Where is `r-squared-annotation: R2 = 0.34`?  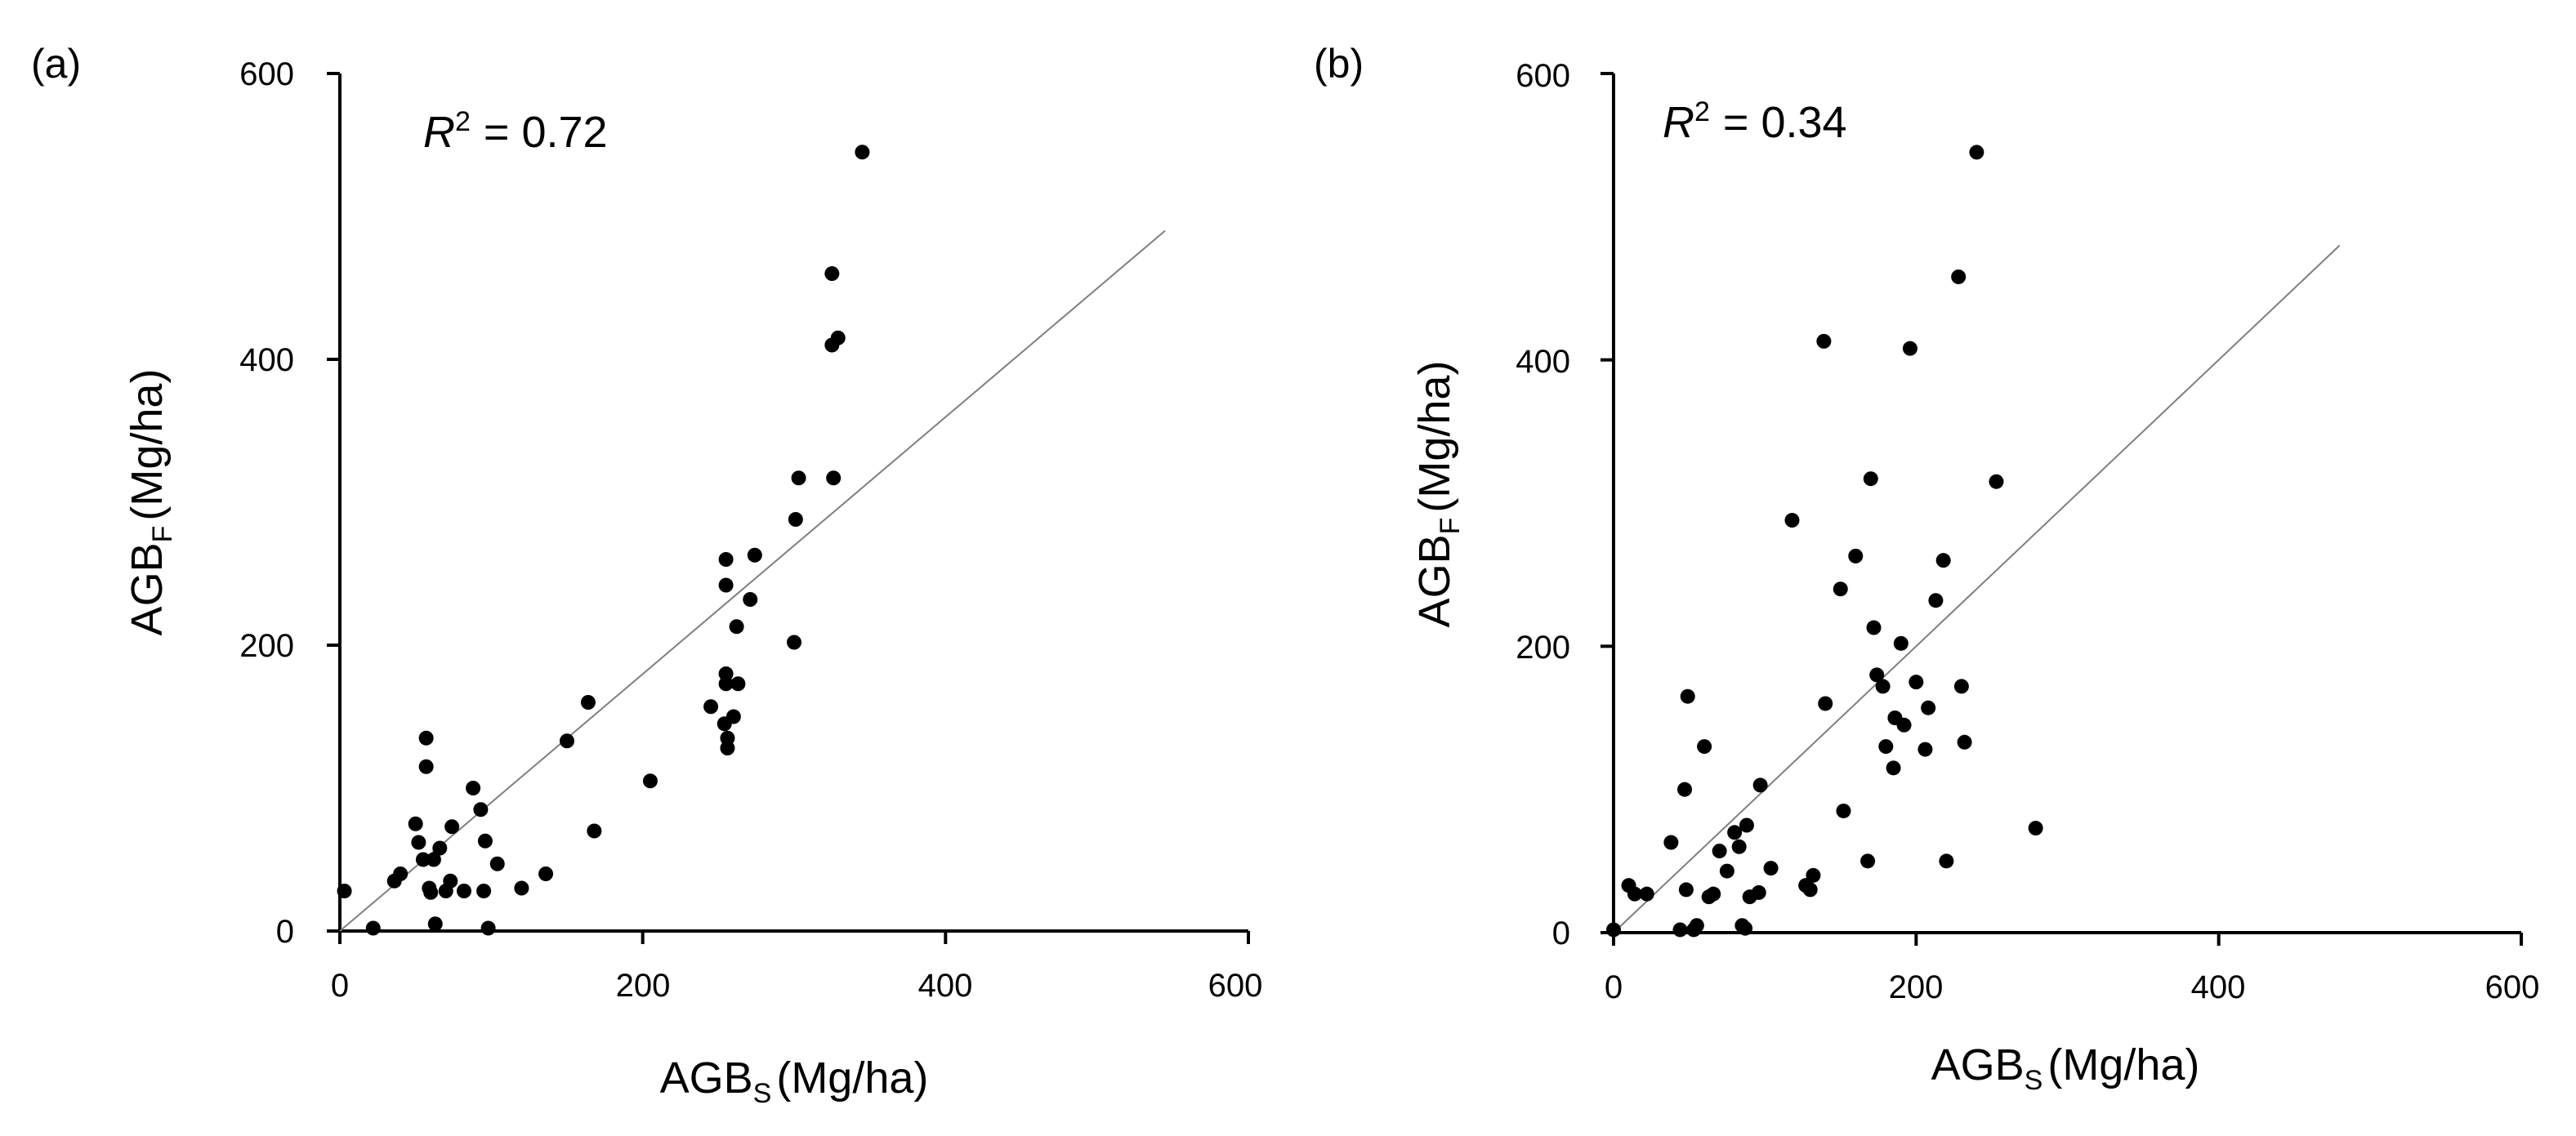 r-squared-annotation: R2 = 0.34 is located at coordinates (1755, 121).